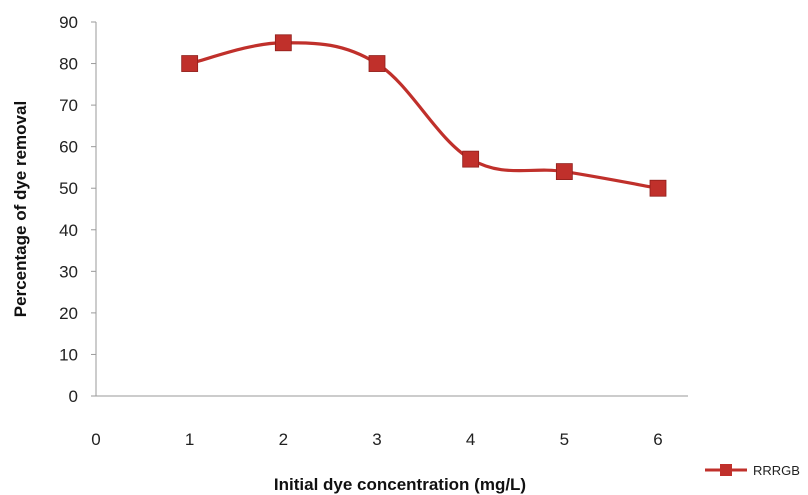 The height and width of the screenshot is (495, 808). I want to click on y-tick-label: 80, so click(68, 64).